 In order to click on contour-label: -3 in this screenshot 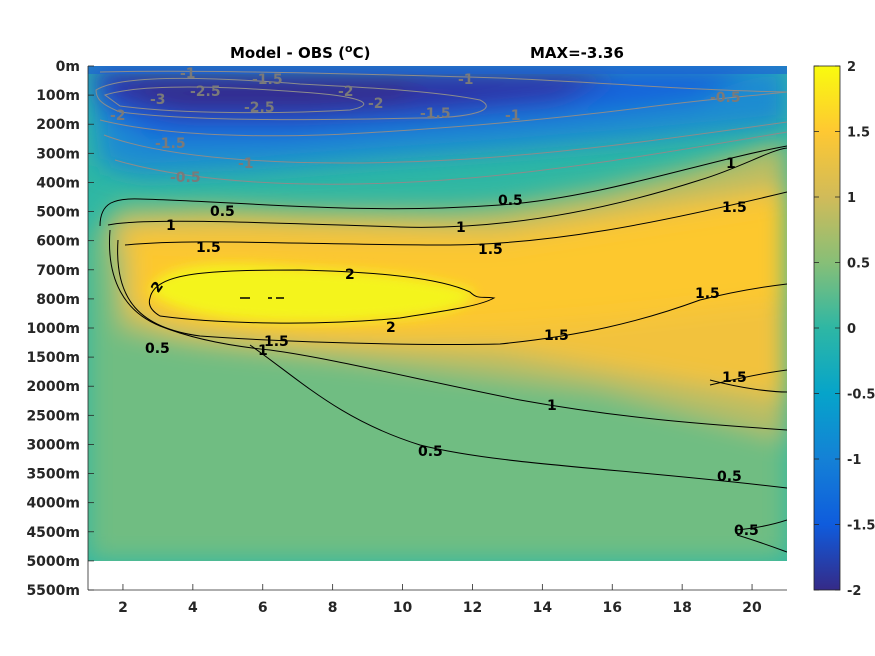, I will do `click(158, 100)`.